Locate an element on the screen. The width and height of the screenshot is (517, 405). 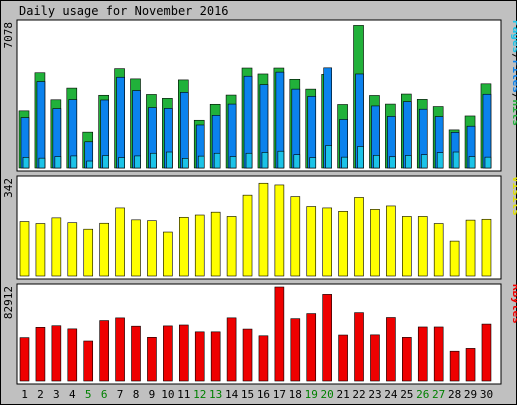
legend-hits-part-3: / is located at coordinates (513, 96).